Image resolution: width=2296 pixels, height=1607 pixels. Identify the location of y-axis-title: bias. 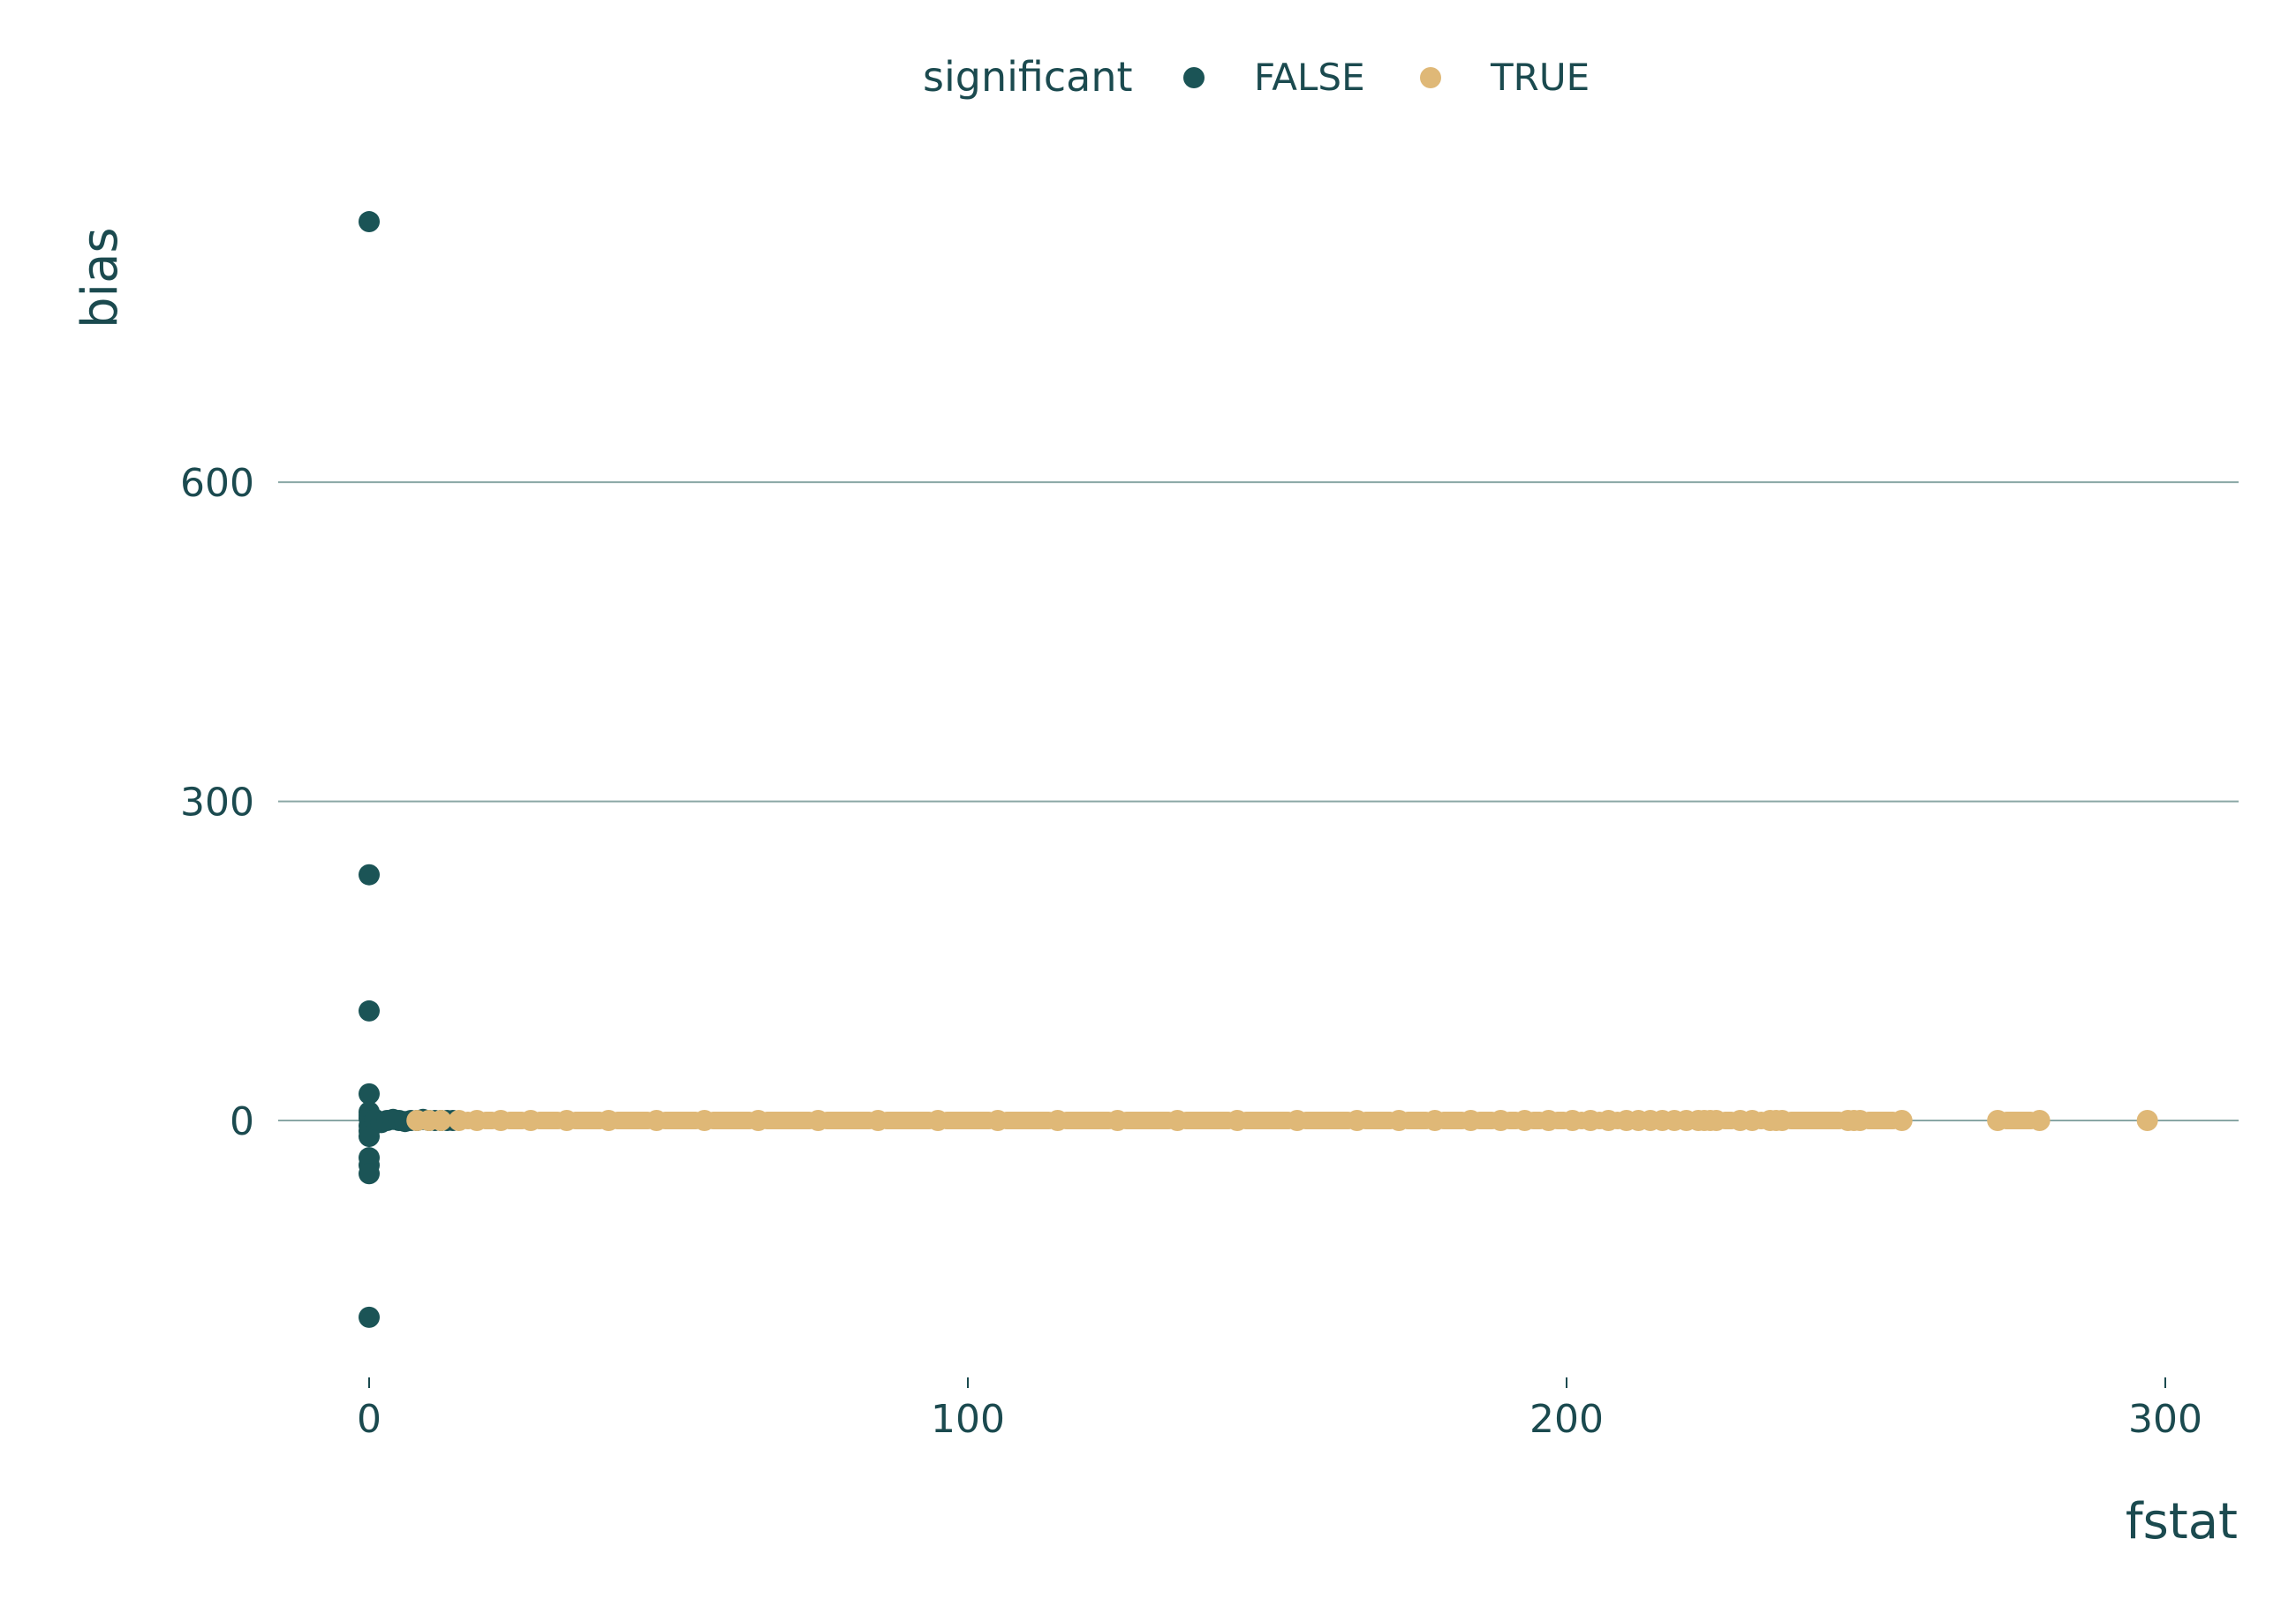
(100, 277).